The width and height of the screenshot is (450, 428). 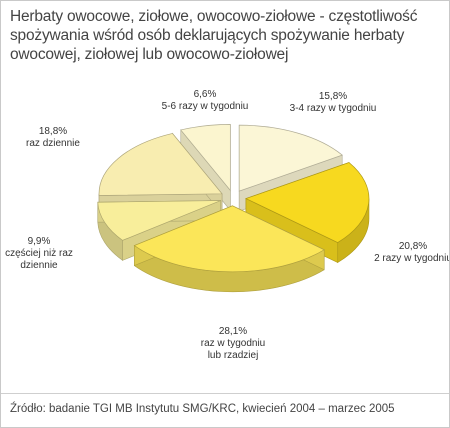 I want to click on divider, so click(x=225, y=393).